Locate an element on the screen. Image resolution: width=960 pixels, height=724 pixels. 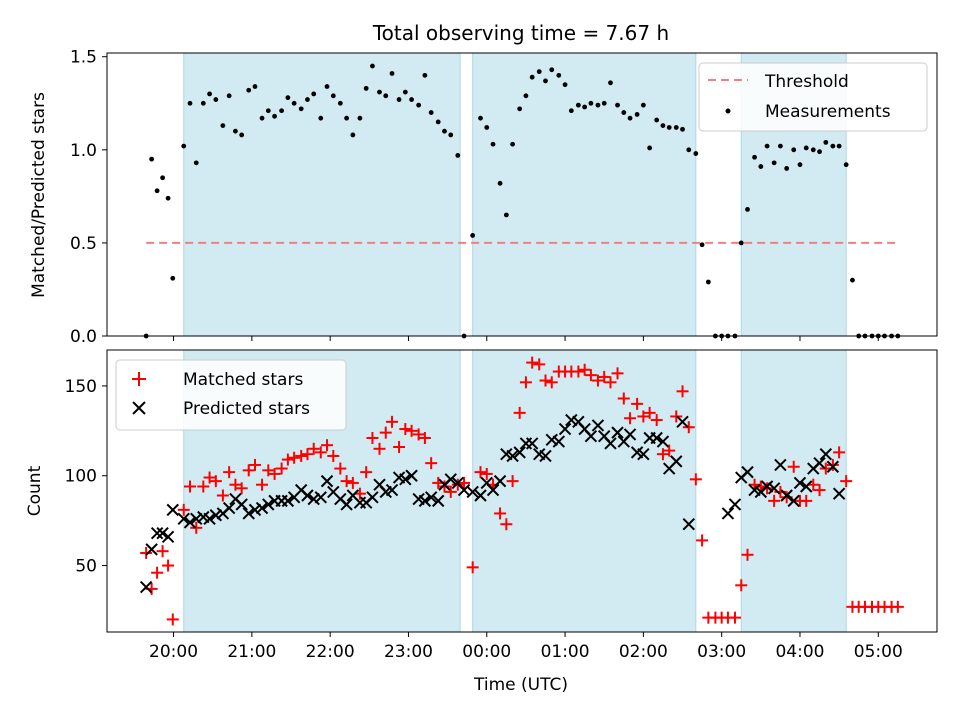
predicted-legend-label: Predicted stars is located at coordinates (246, 409).